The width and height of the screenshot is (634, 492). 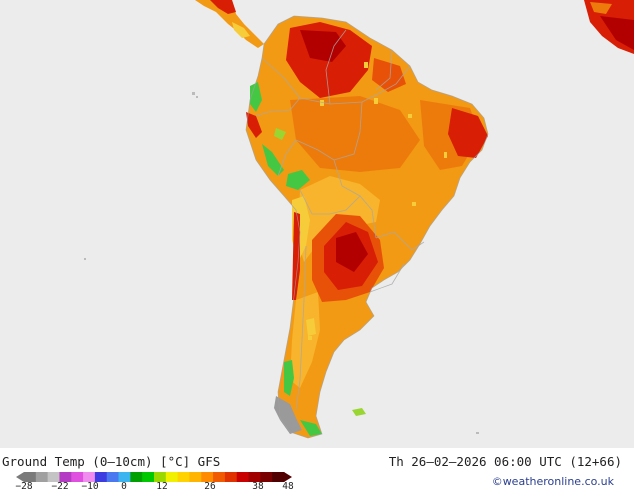 I want to click on central-america-yellow, so click(x=241, y=30).